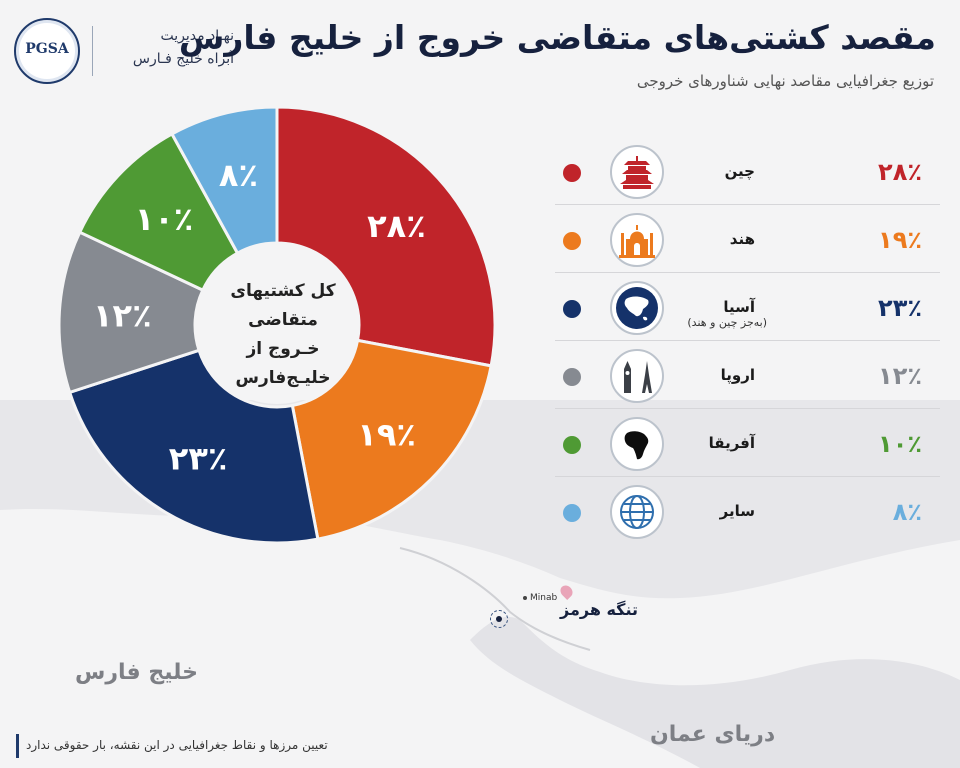  Describe the element at coordinates (900, 444) in the screenshot. I see `legend-percentage: ۱۰٪` at that location.